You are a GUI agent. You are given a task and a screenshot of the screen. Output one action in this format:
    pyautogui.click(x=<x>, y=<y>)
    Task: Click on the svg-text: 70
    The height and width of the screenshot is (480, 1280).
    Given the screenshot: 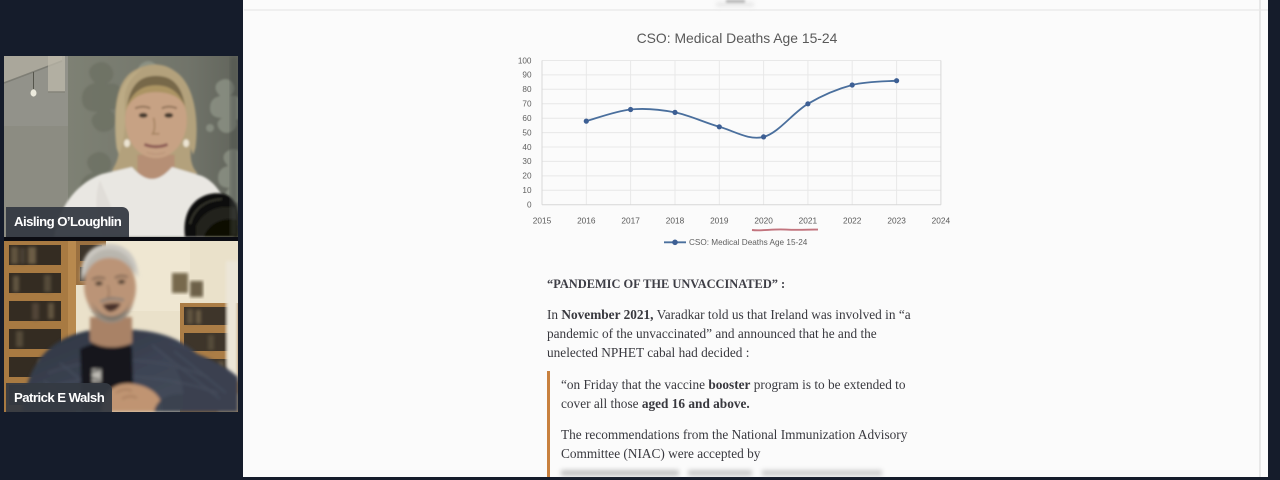 What is the action you would take?
    pyautogui.click(x=527, y=104)
    